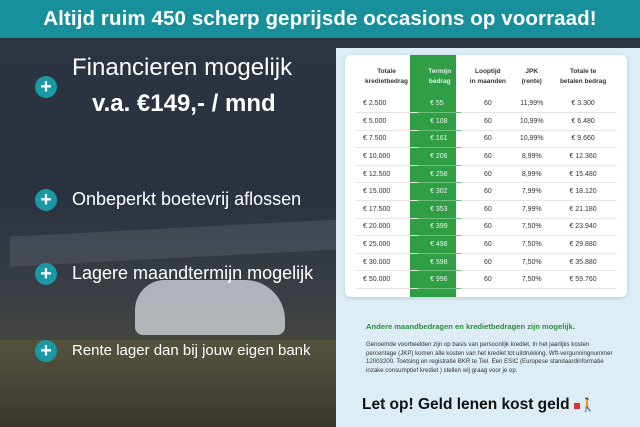  What do you see at coordinates (387, 121) in the screenshot?
I see `table-cell: € 5.000` at bounding box center [387, 121].